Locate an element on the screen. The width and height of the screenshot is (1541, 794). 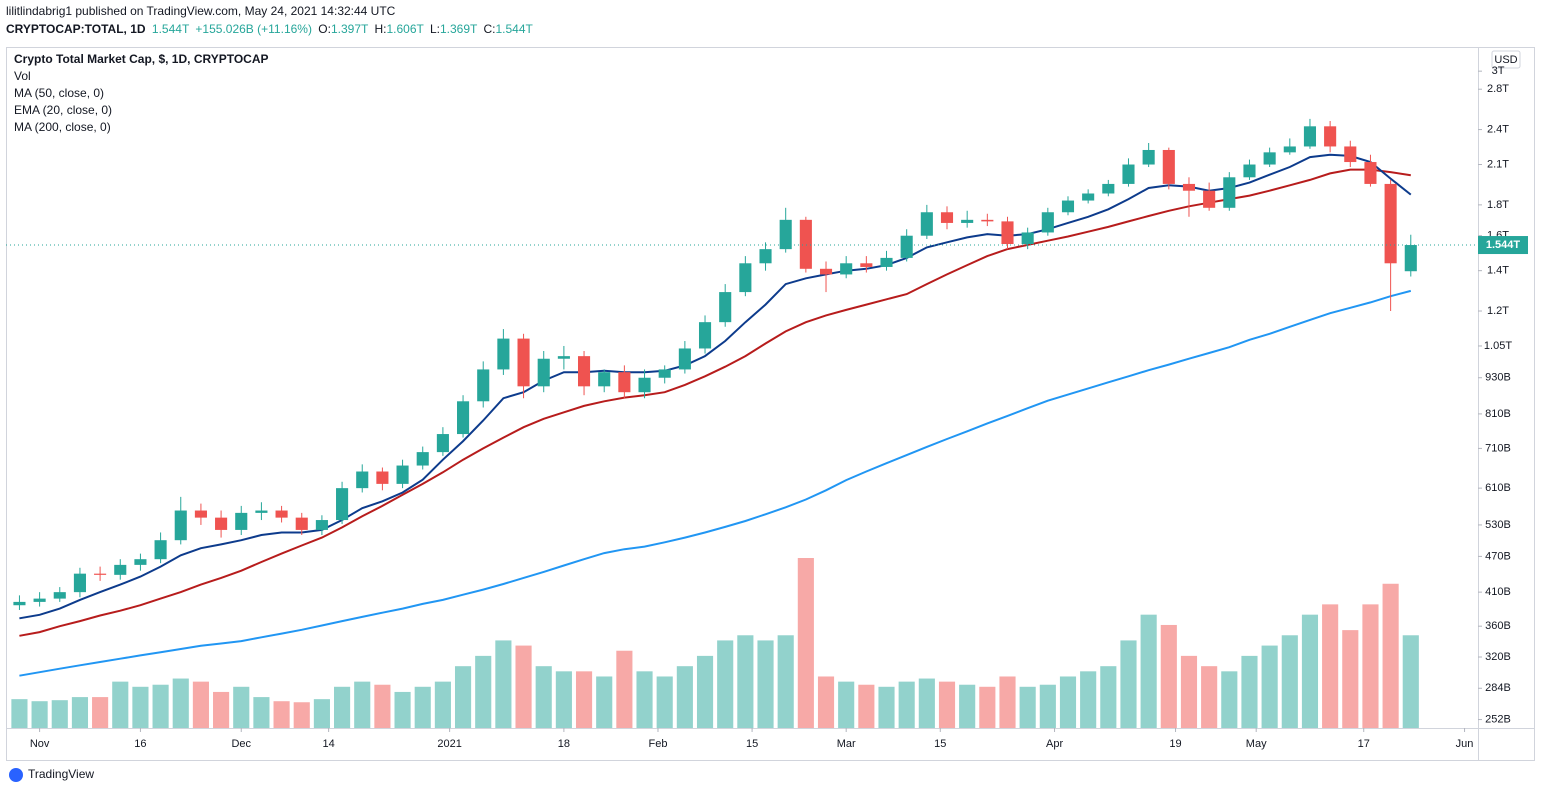
currency: USD is located at coordinates (1505, 60).